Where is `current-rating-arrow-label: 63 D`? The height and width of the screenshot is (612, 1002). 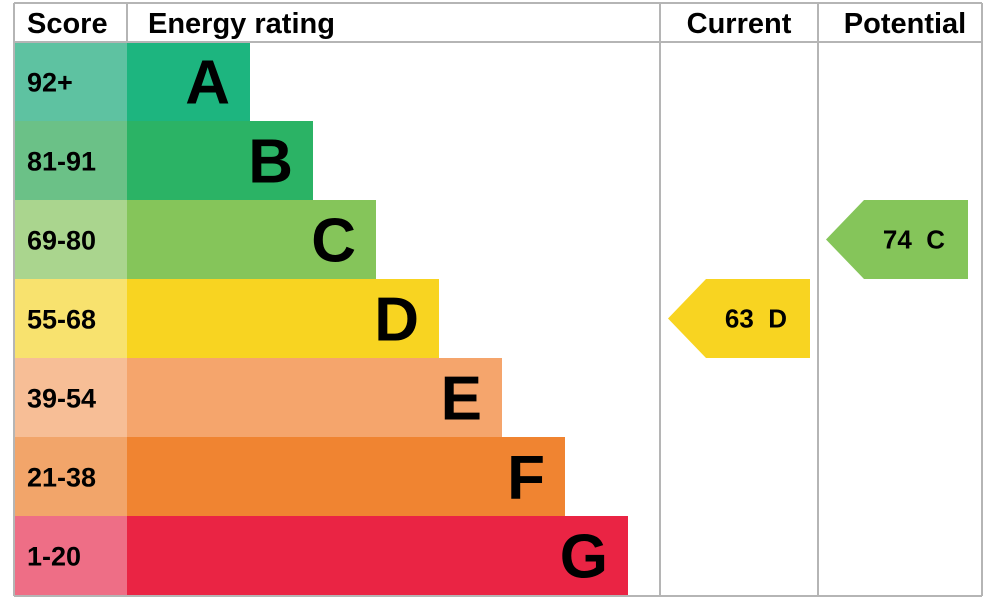 current-rating-arrow-label: 63 D is located at coordinates (756, 319).